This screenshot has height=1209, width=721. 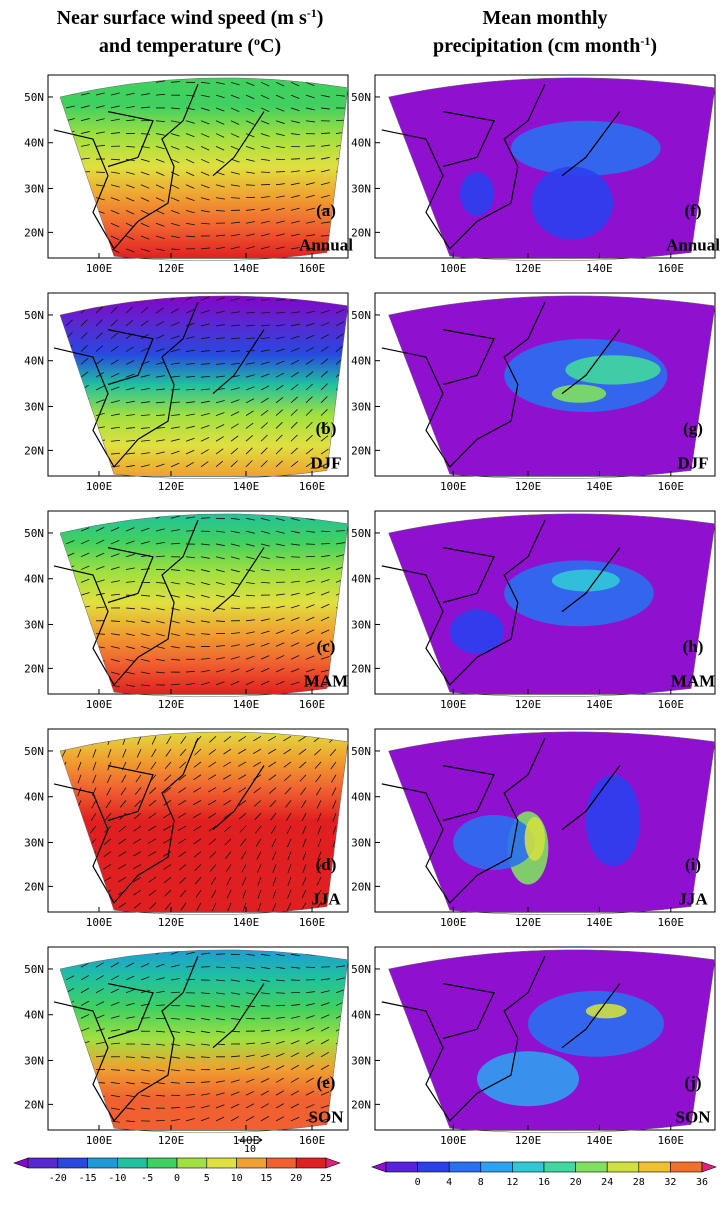 I want to click on precipitation-cell, so click(x=477, y=631).